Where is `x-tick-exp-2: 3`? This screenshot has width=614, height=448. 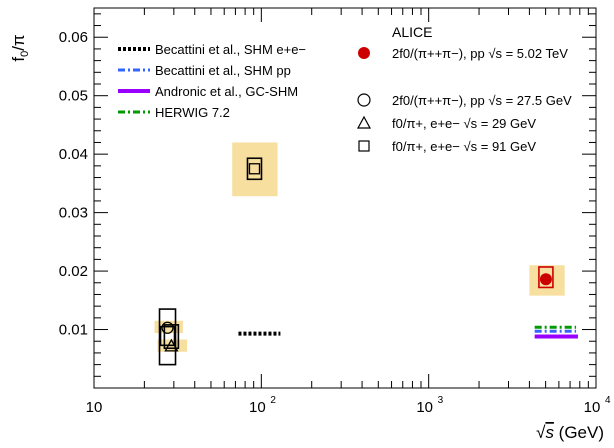
x-tick-exp-2: 3 is located at coordinates (441, 400).